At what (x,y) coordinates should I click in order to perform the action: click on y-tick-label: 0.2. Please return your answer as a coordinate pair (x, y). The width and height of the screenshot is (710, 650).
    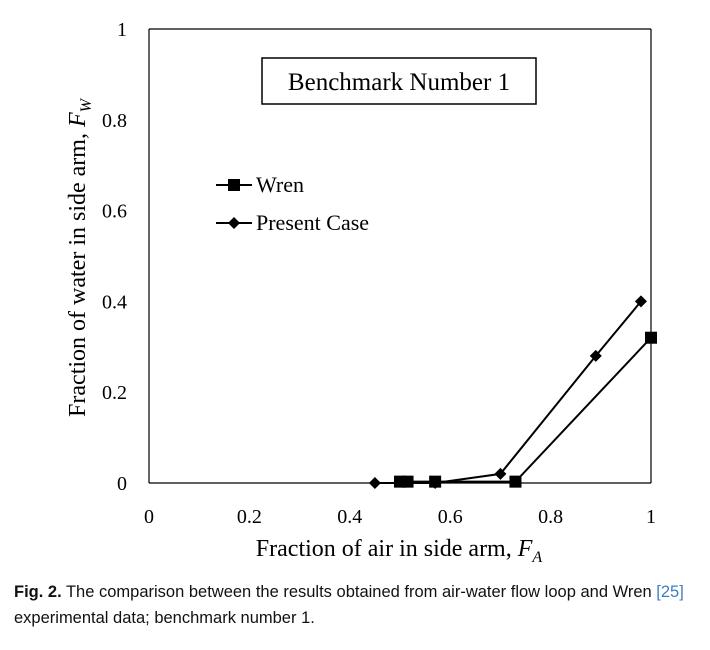
    Looking at the image, I should click on (114, 393).